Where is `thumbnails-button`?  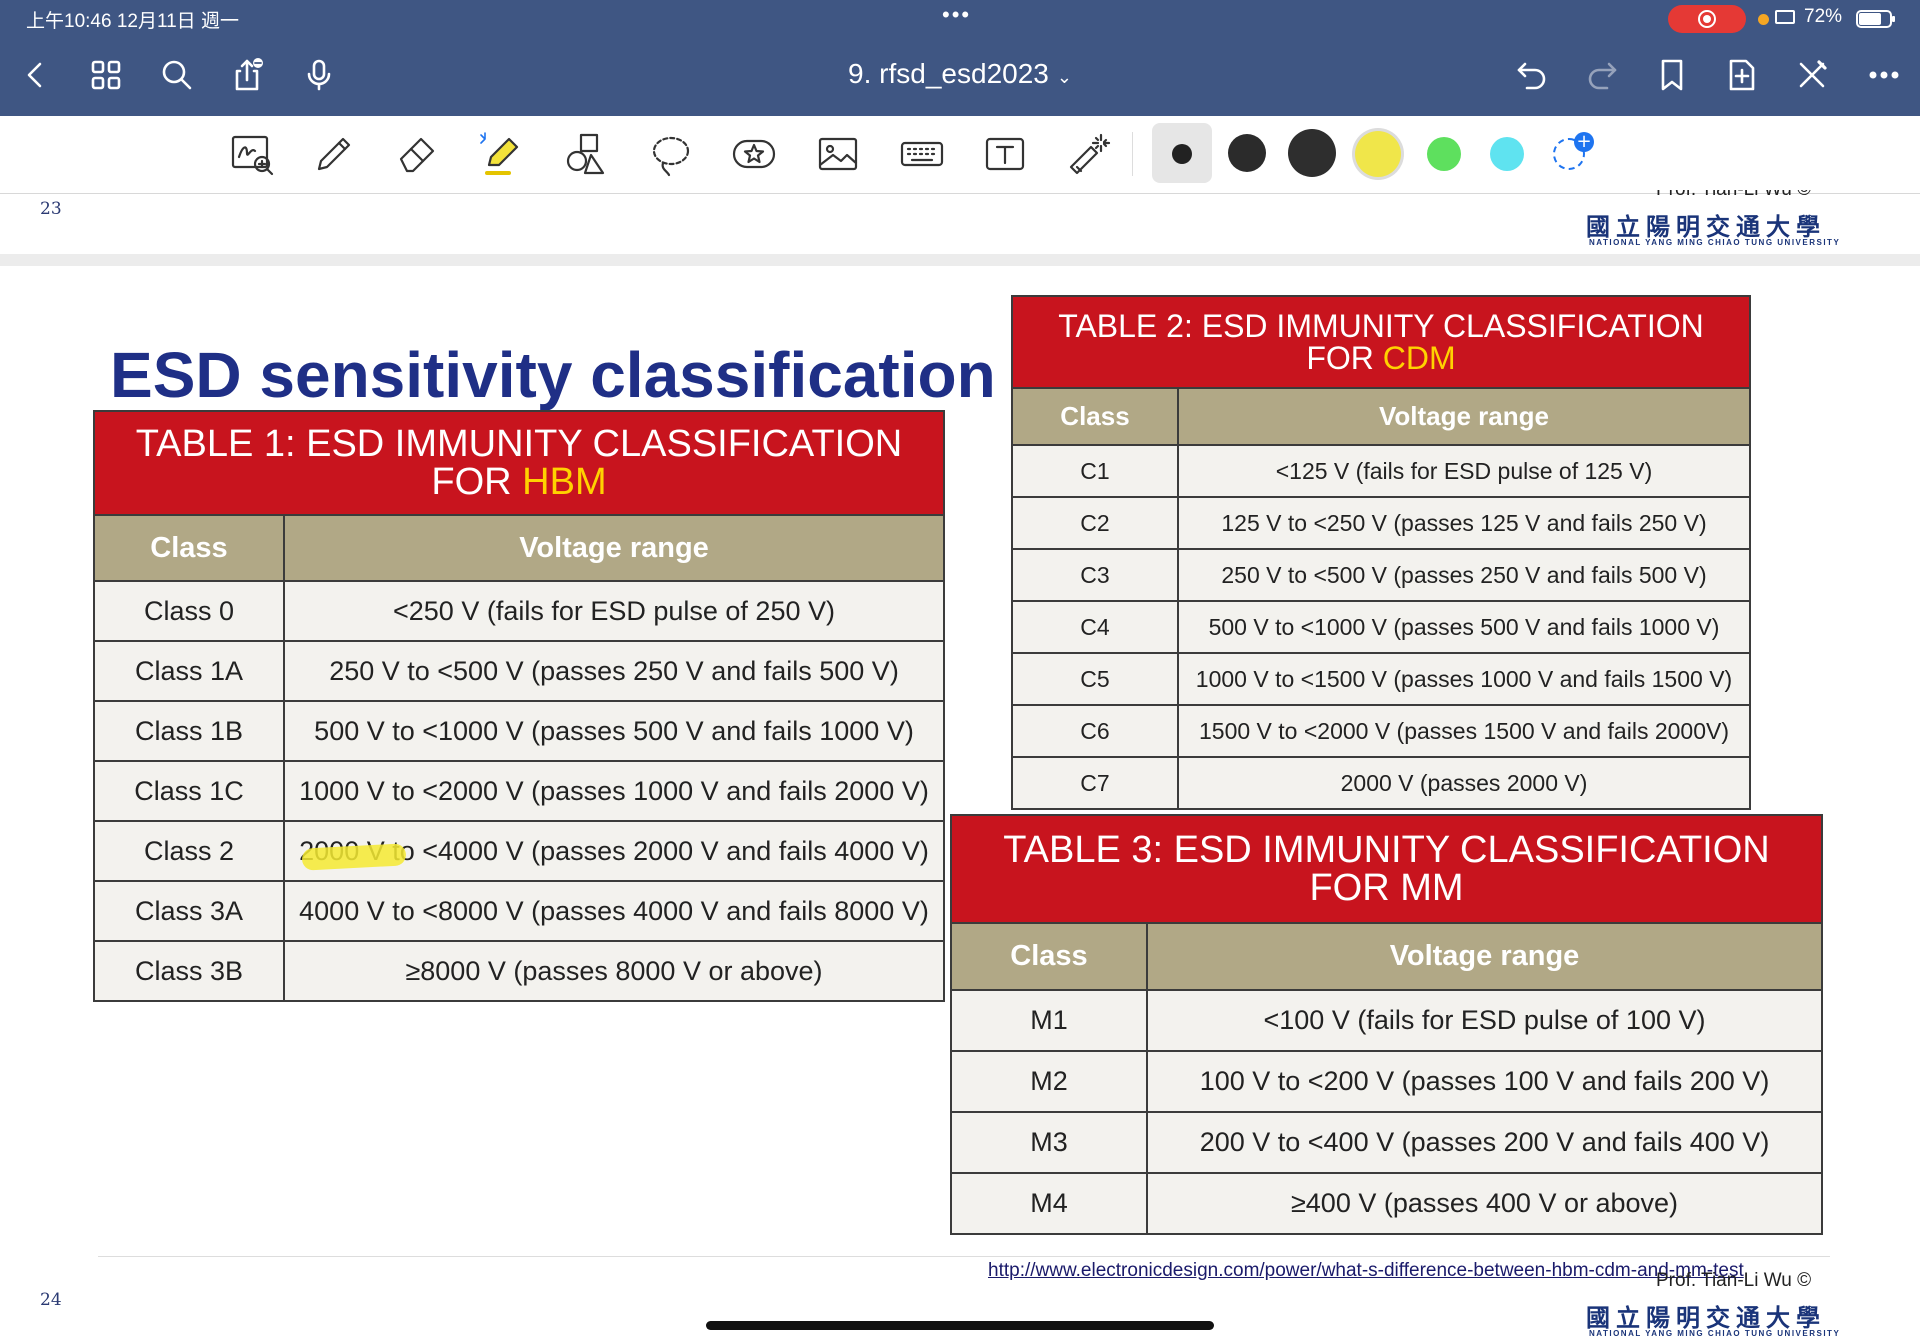
thumbnails-button is located at coordinates (106, 75).